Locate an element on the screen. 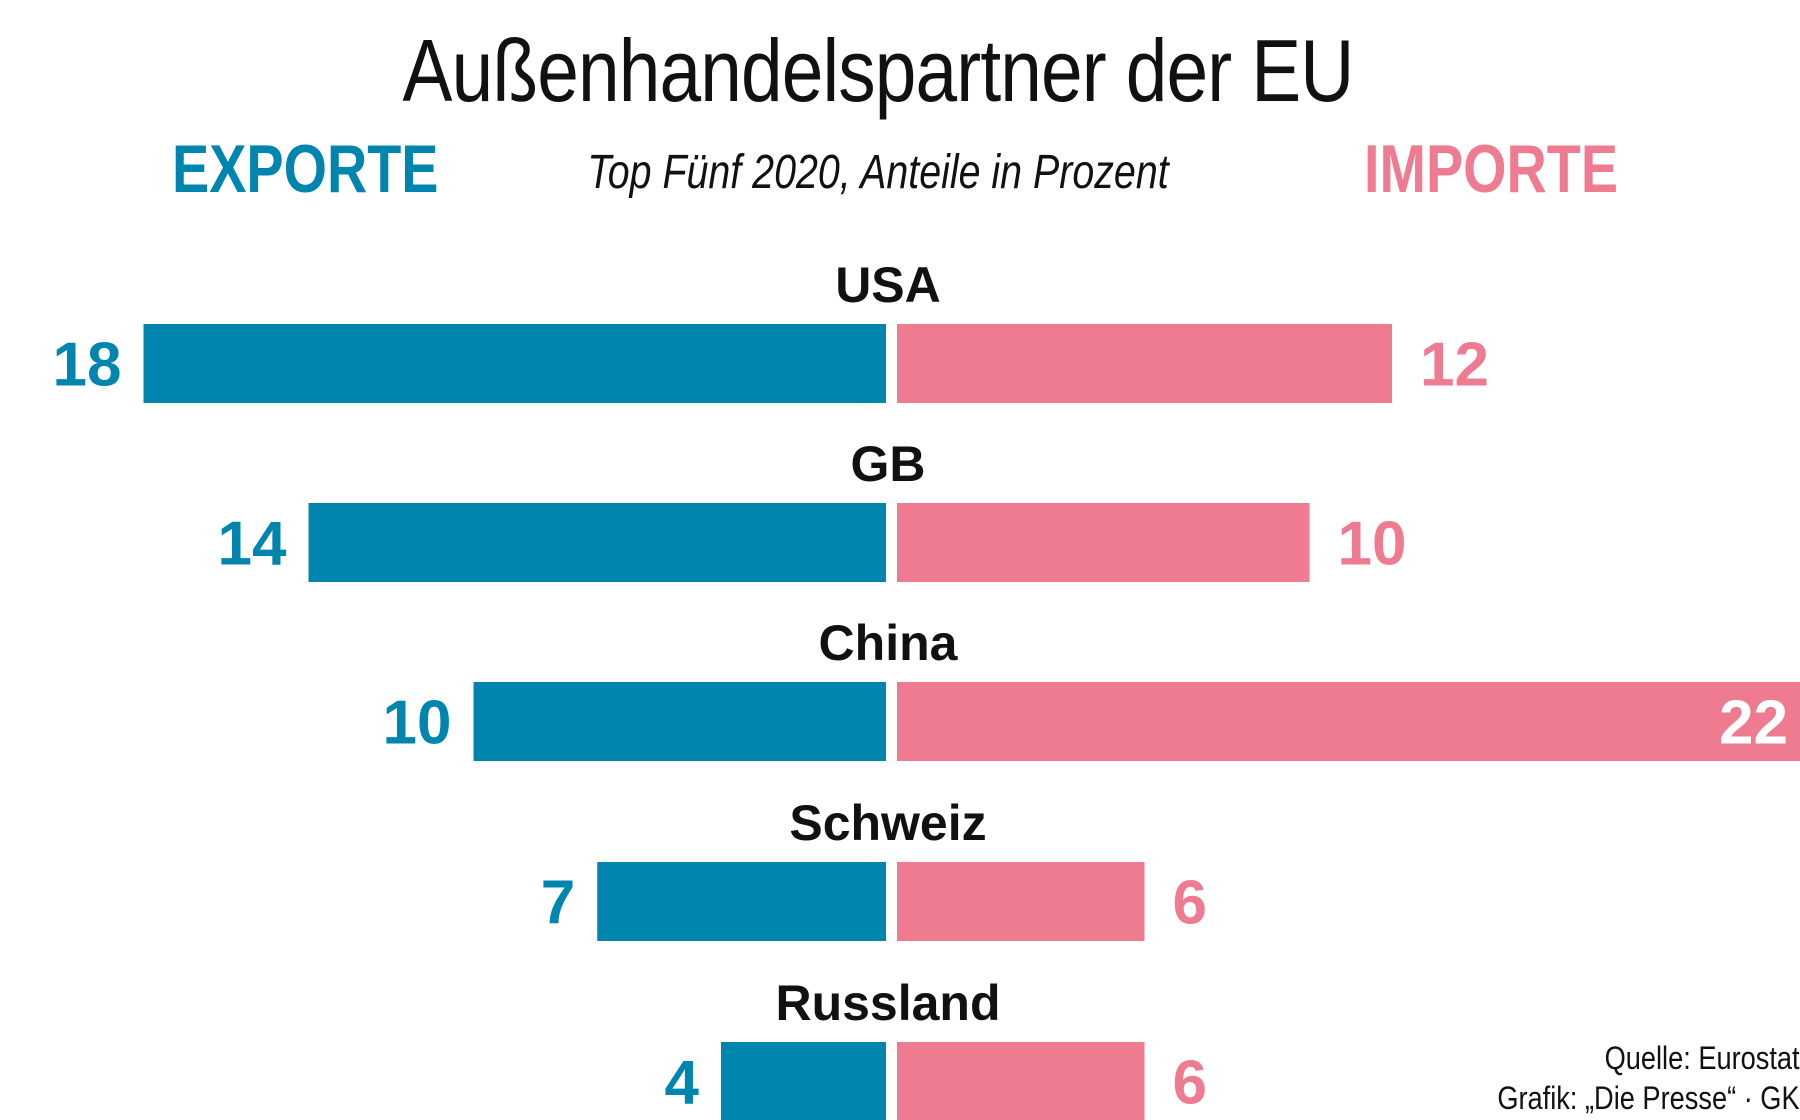 The height and width of the screenshot is (1120, 1800). import-value-label: 12 is located at coordinates (1454, 365).